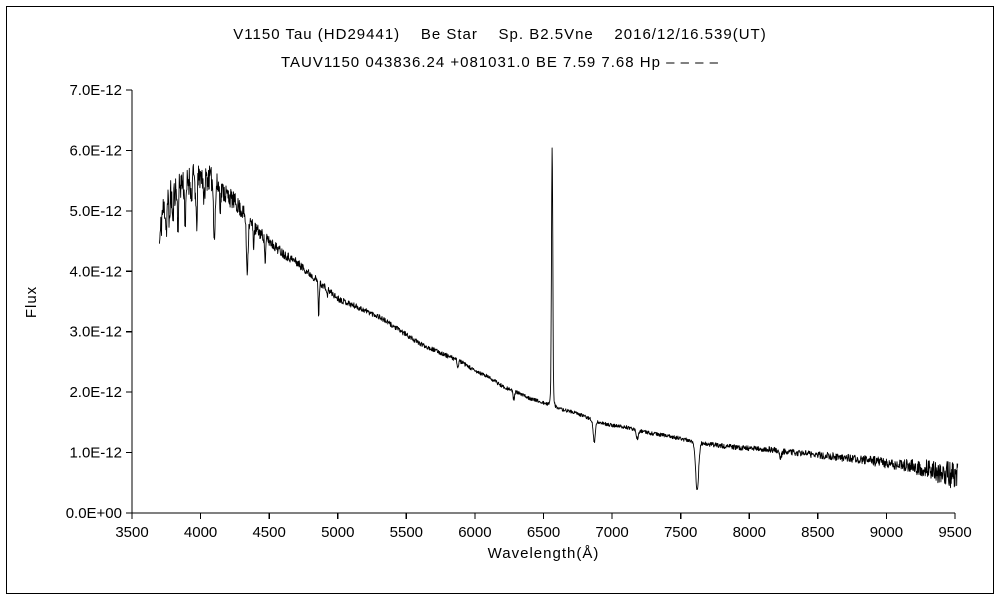 The height and width of the screenshot is (600, 1000). What do you see at coordinates (817, 532) in the screenshot?
I see `x-tick-label: 8500` at bounding box center [817, 532].